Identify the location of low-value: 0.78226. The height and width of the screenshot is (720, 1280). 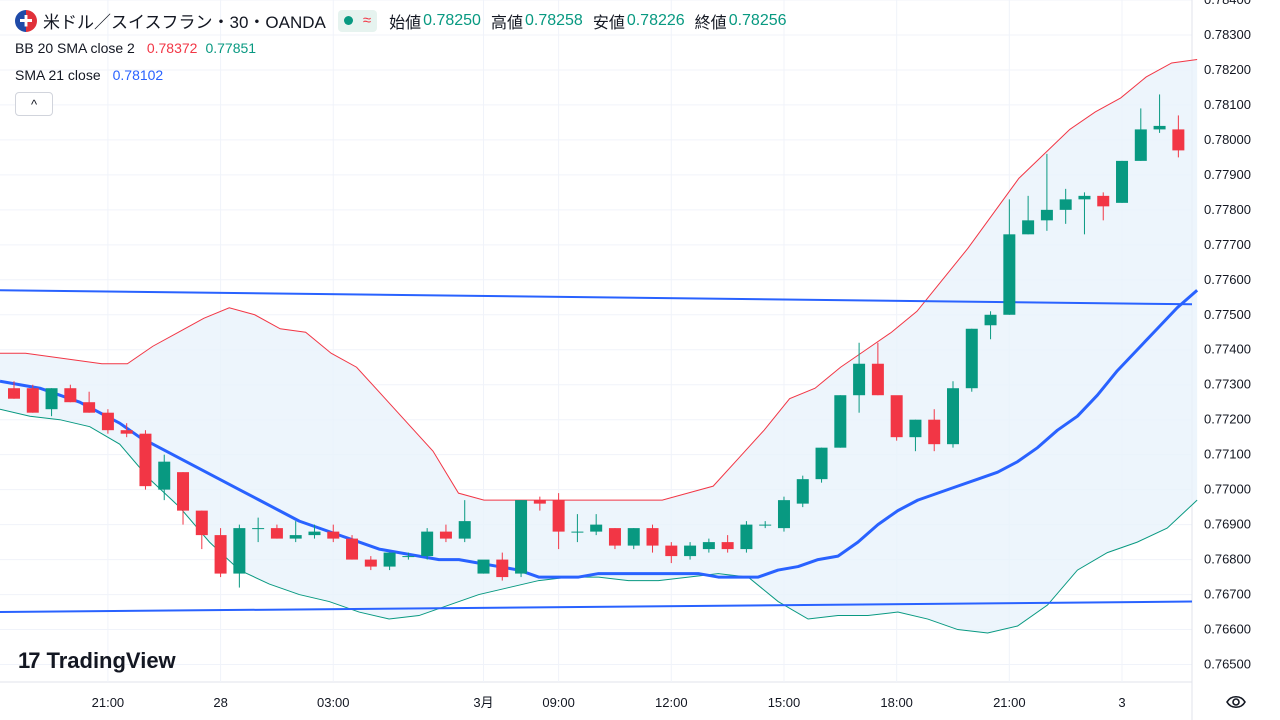
(655, 20).